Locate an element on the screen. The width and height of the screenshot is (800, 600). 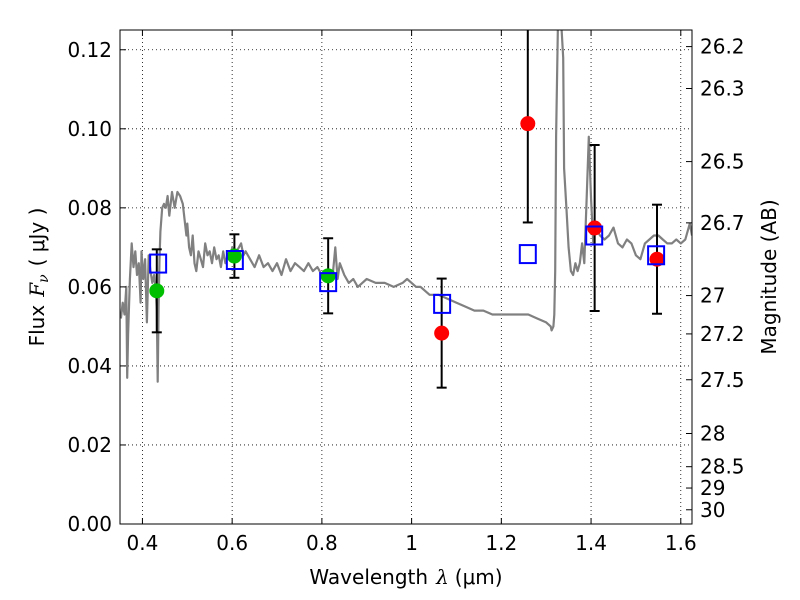
right-tick-label: 26.5 is located at coordinates (722, 162).